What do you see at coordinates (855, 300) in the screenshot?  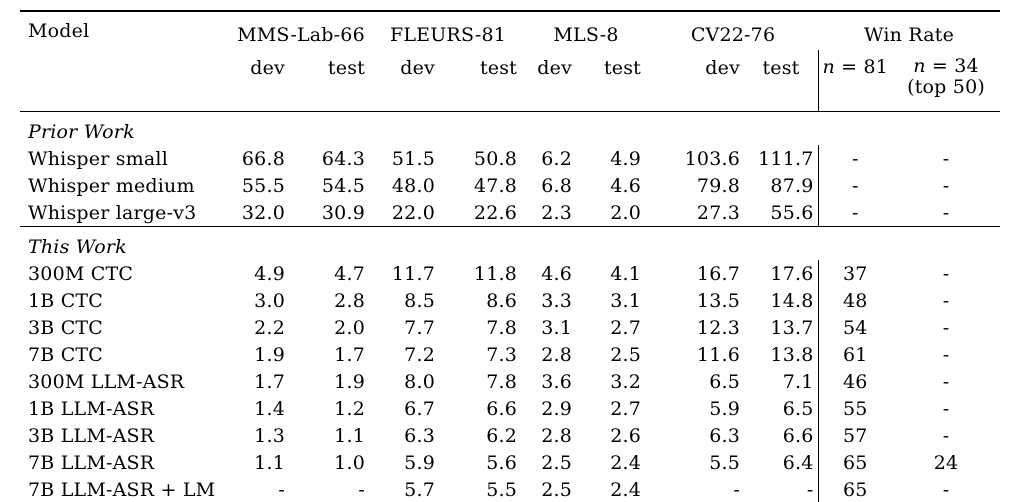 I see `win-rate-value: 48` at bounding box center [855, 300].